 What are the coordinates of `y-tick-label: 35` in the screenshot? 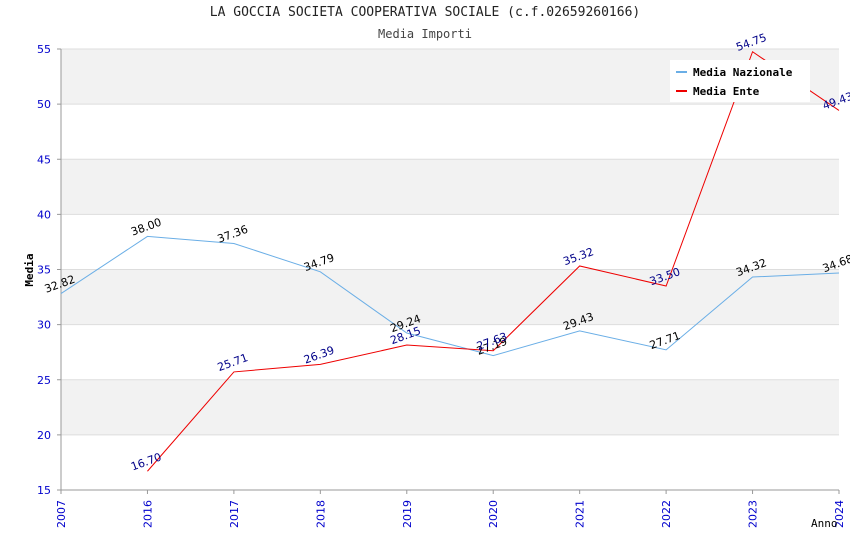 It's located at (44, 270).